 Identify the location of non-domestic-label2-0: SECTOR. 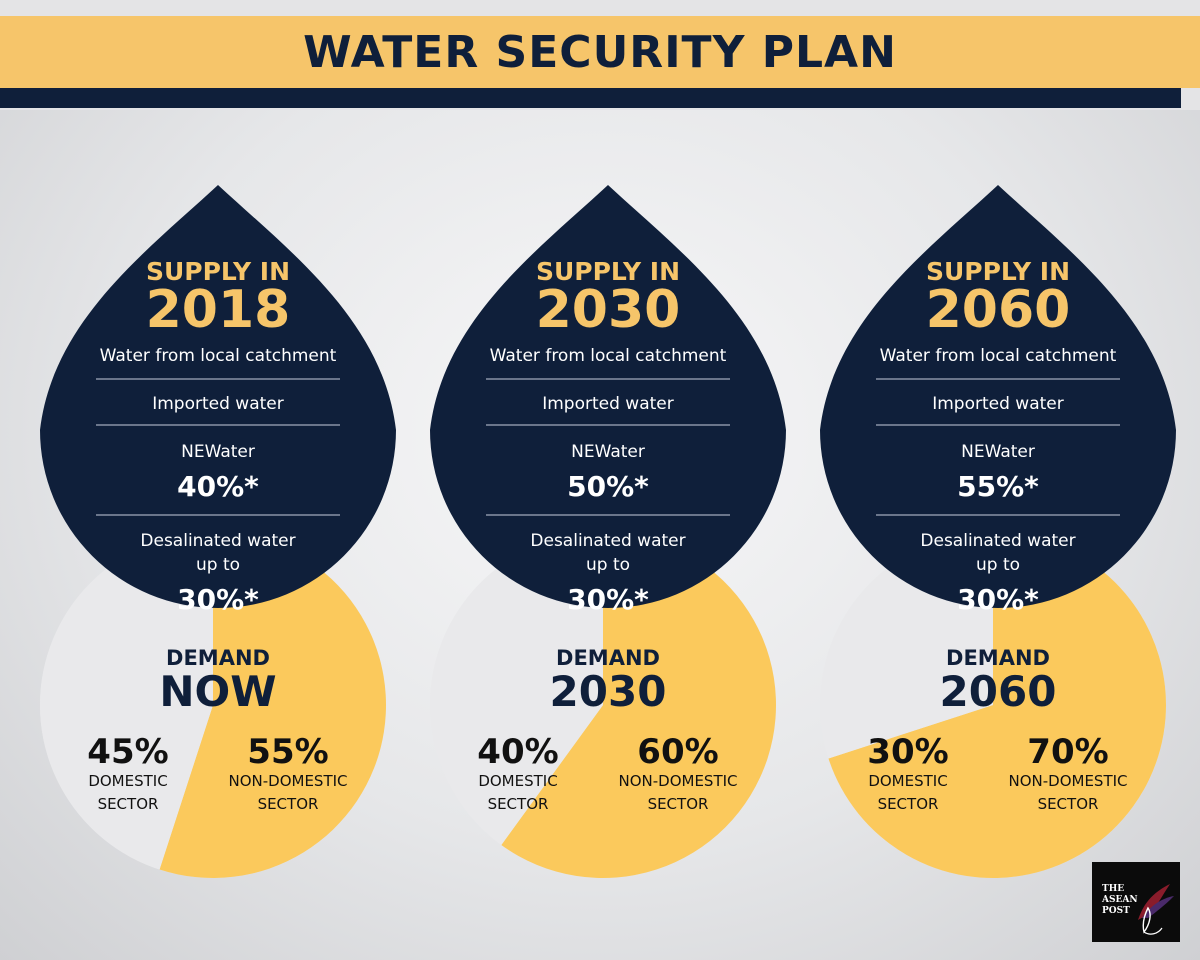
(288, 804).